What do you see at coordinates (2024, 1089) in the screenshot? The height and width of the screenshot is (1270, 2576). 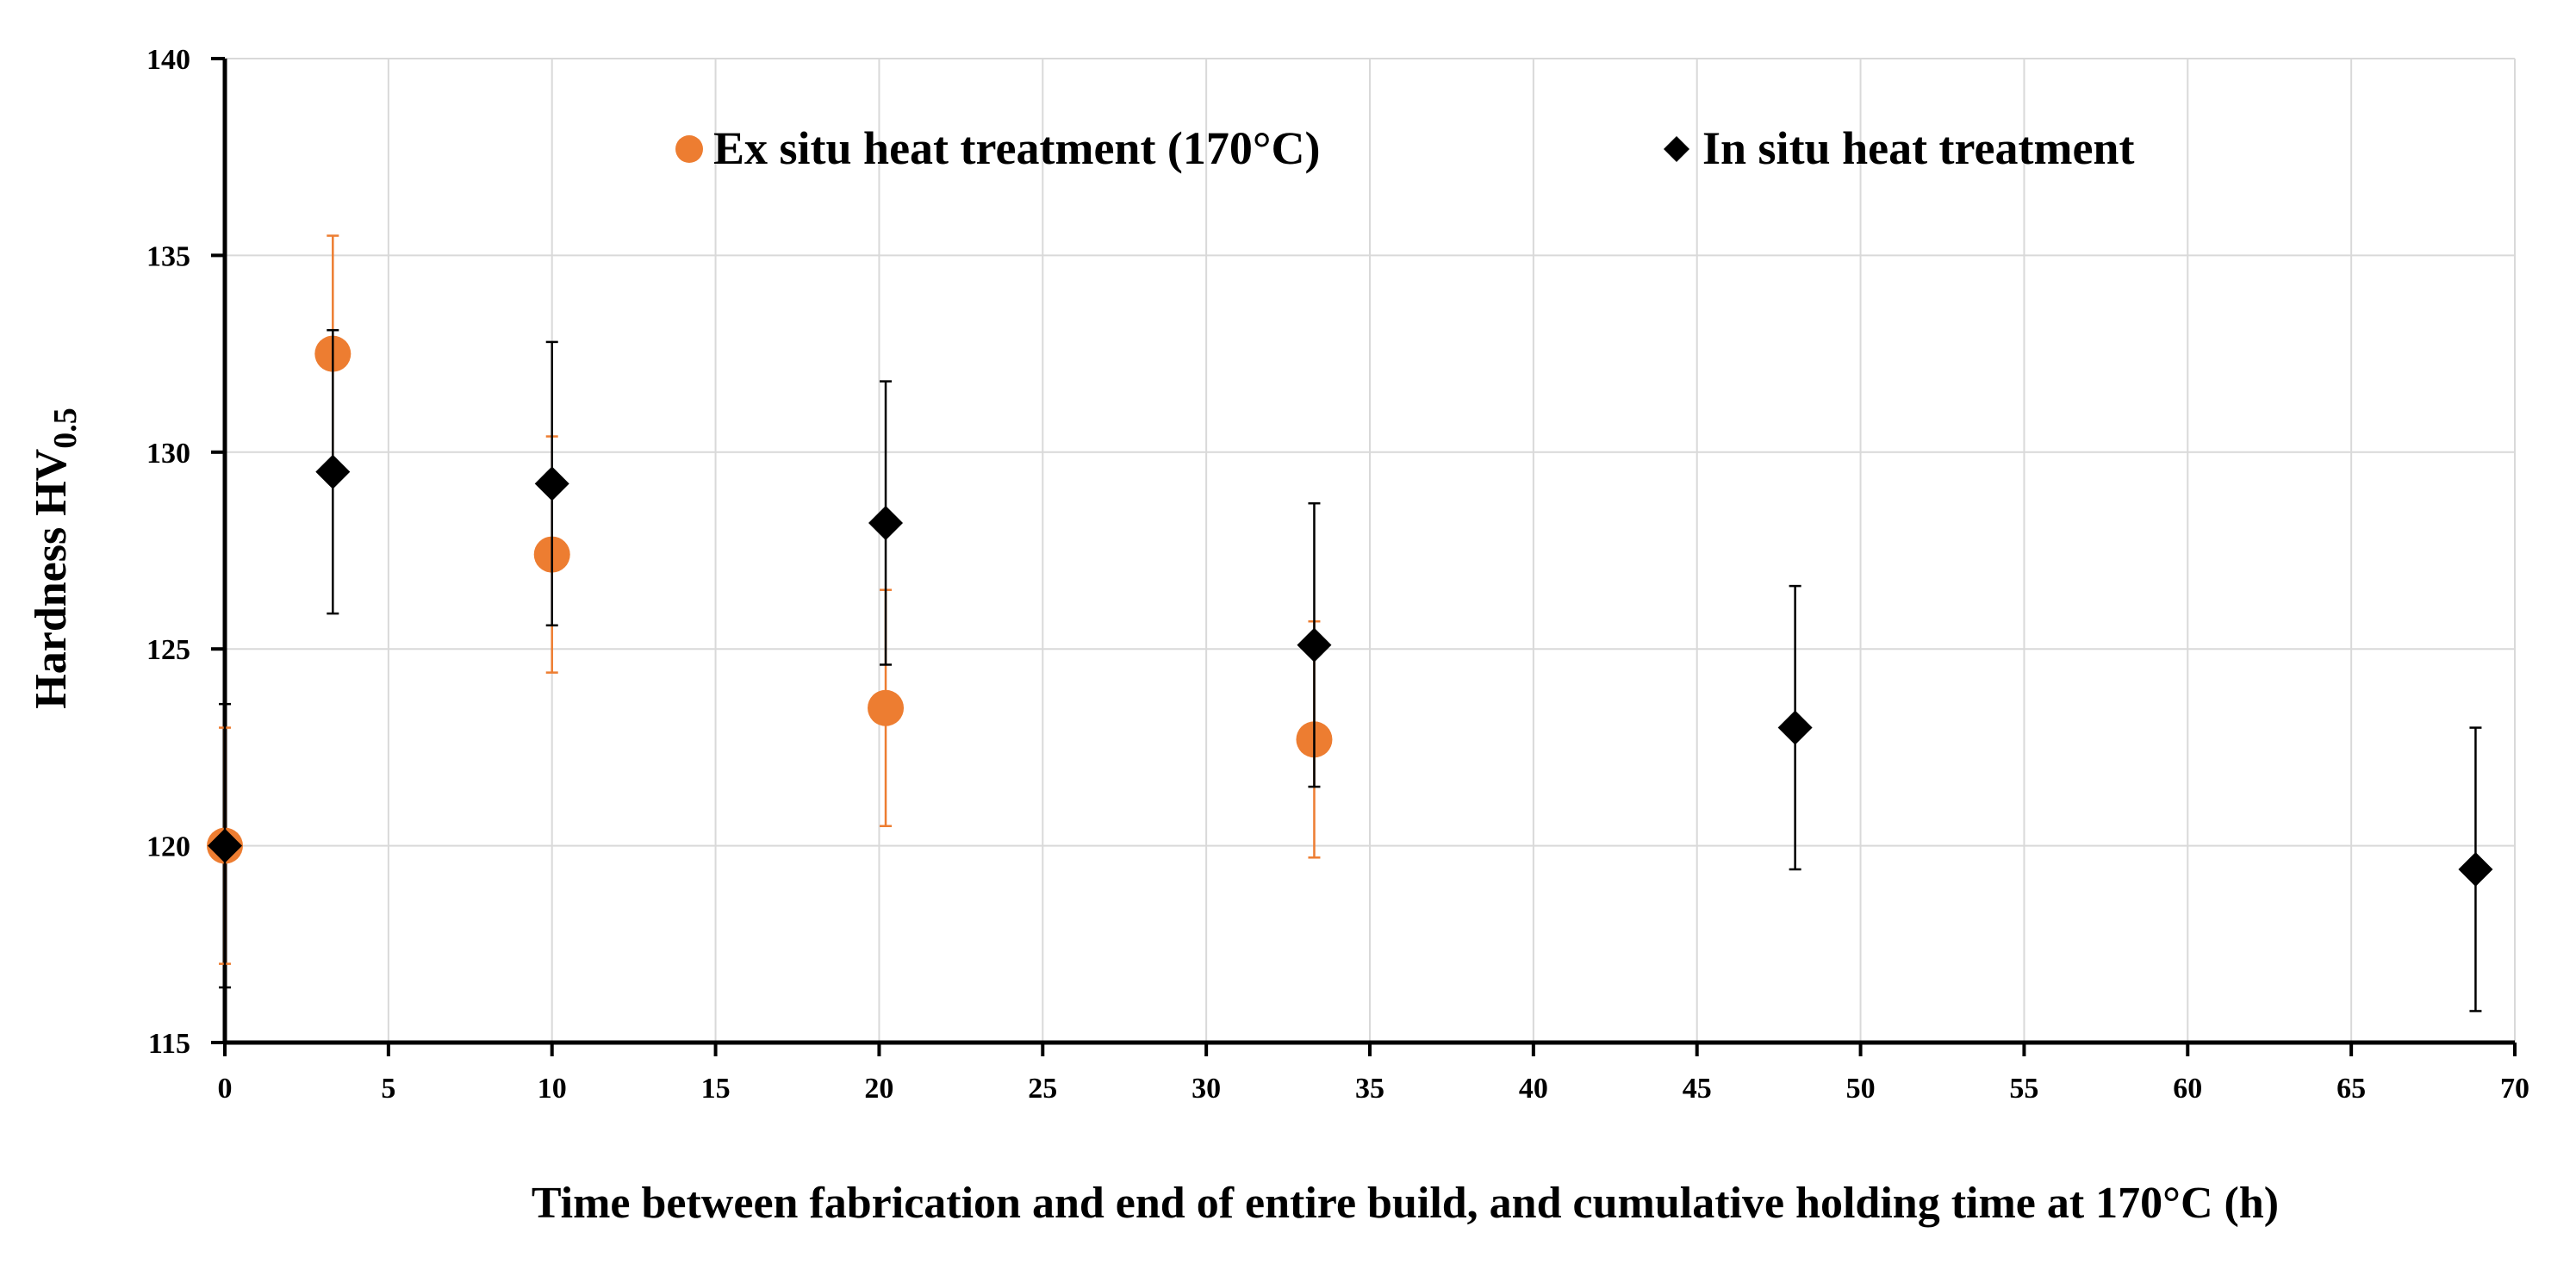 I see `x-tick-label-55: 55` at bounding box center [2024, 1089].